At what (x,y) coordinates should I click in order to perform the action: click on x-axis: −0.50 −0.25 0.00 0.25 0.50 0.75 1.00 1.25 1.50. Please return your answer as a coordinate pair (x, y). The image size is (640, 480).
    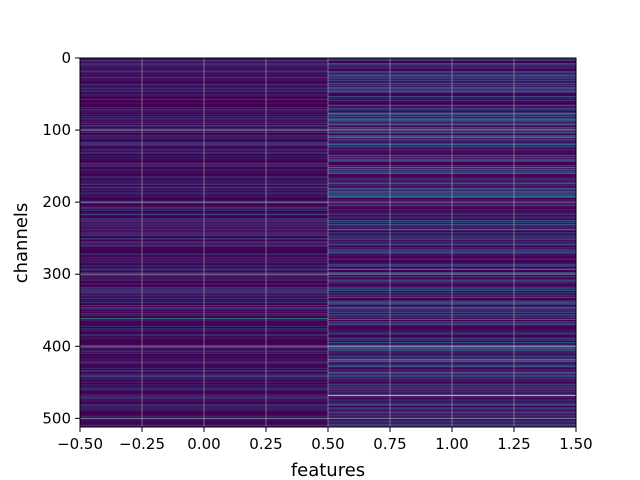
    Looking at the image, I should click on (325, 440).